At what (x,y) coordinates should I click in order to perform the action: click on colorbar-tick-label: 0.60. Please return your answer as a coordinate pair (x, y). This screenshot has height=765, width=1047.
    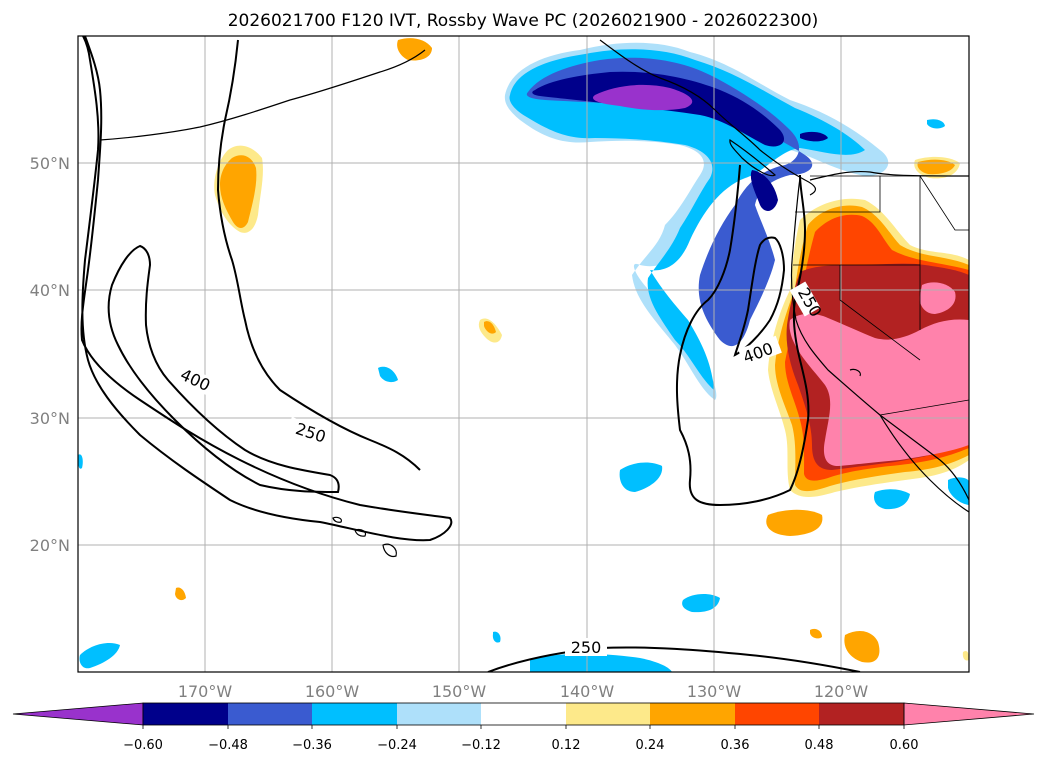
    Looking at the image, I should click on (904, 745).